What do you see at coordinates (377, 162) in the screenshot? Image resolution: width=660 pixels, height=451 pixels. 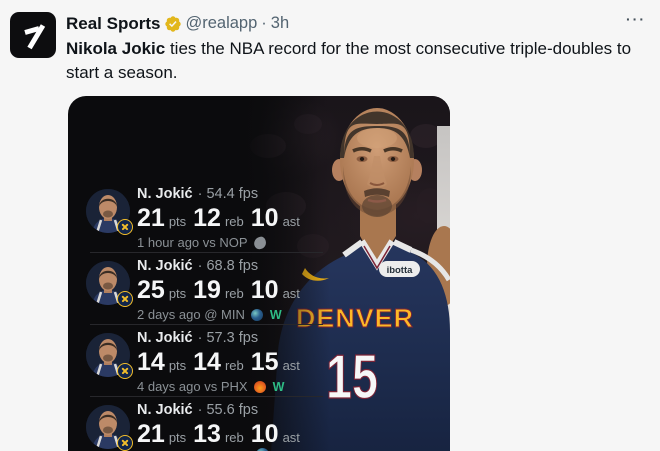 I see `player-head` at bounding box center [377, 162].